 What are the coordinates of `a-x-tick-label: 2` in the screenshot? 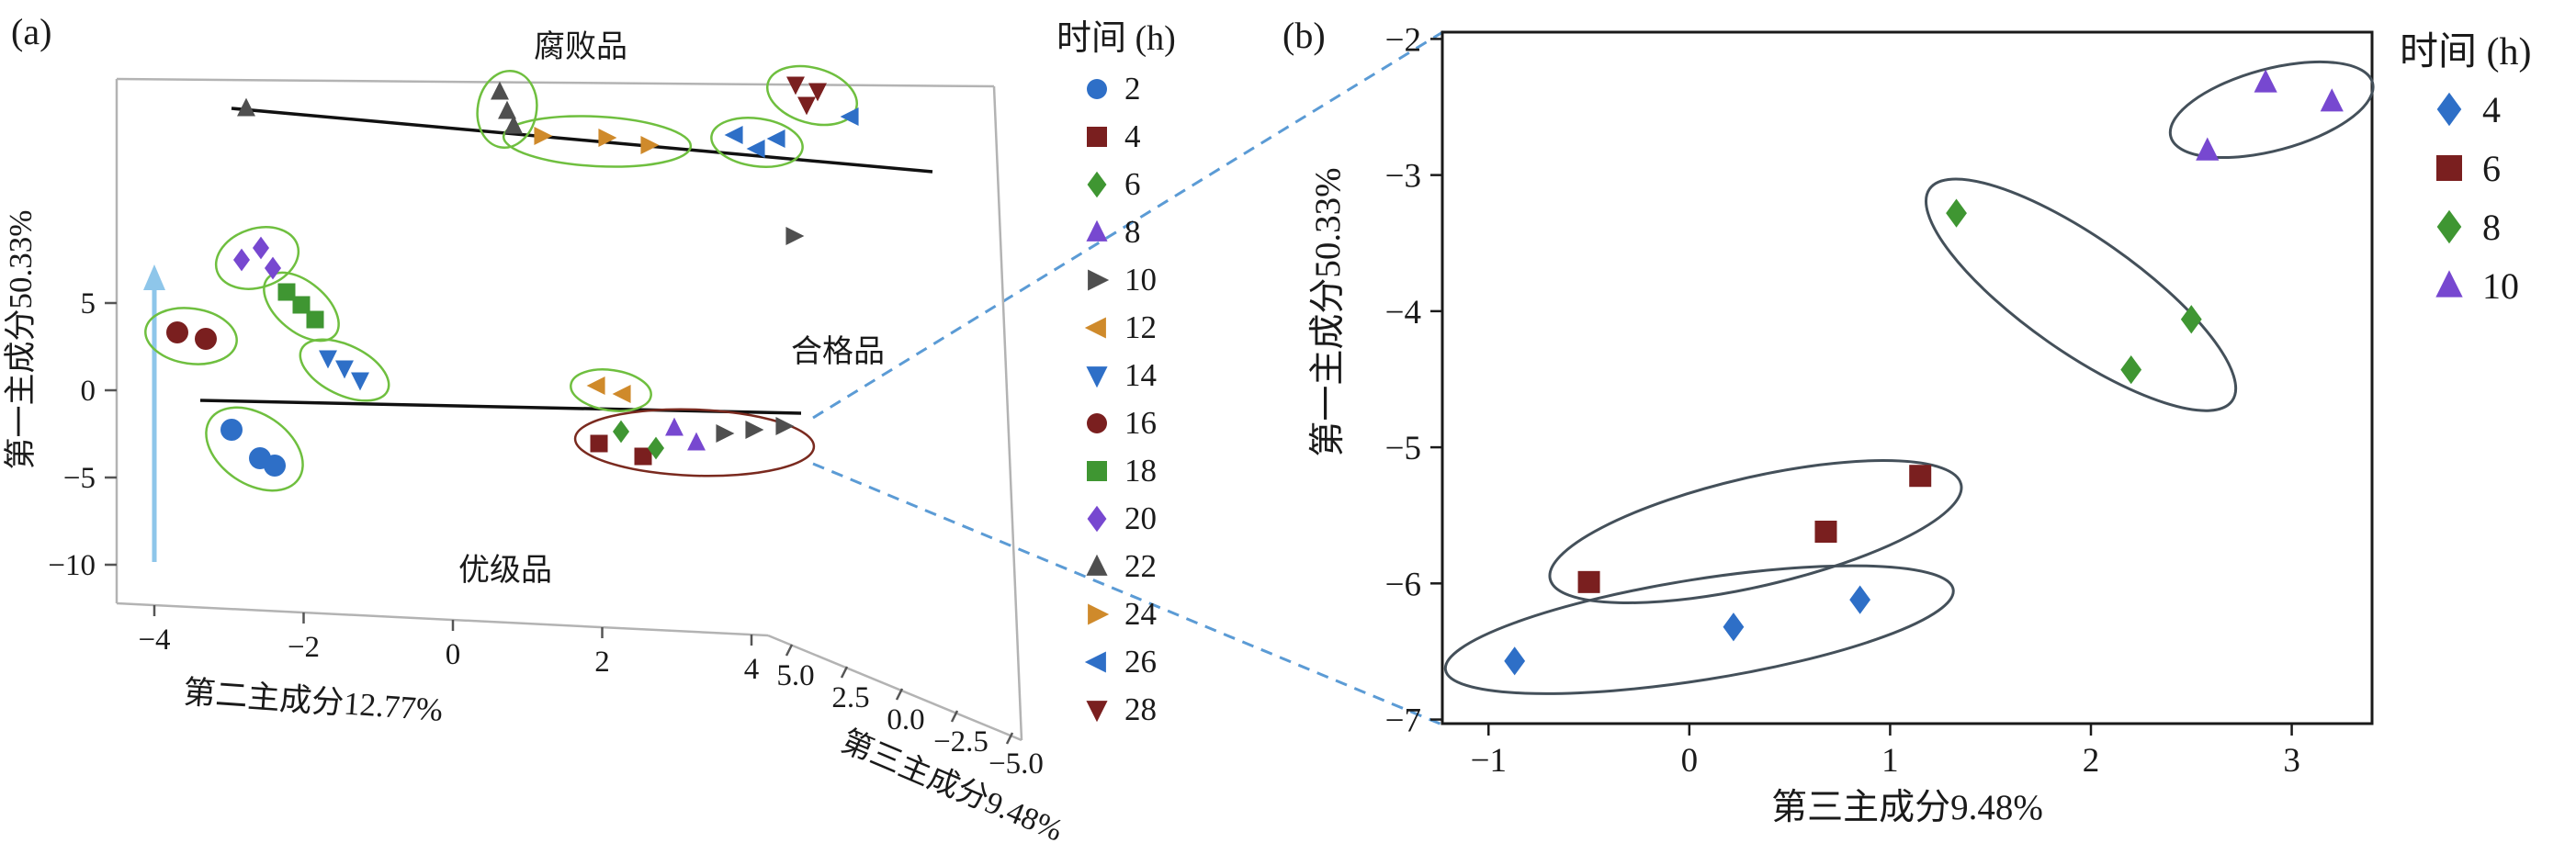 It's located at (602, 663).